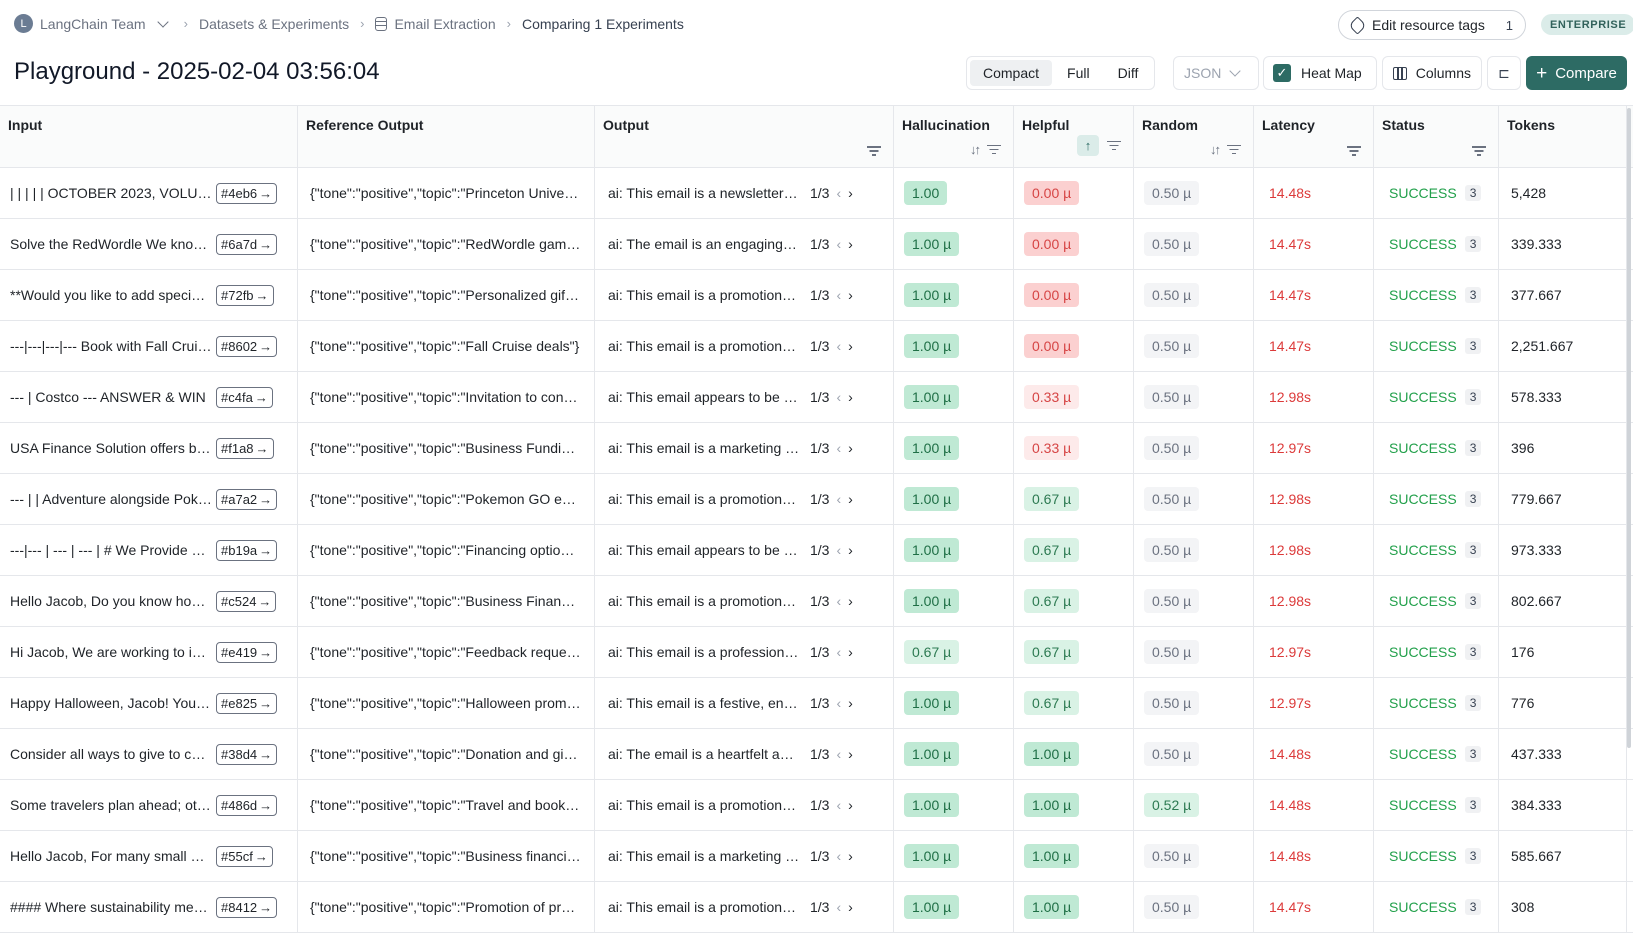  I want to click on example-id-link: #4eb6 →, so click(247, 193).